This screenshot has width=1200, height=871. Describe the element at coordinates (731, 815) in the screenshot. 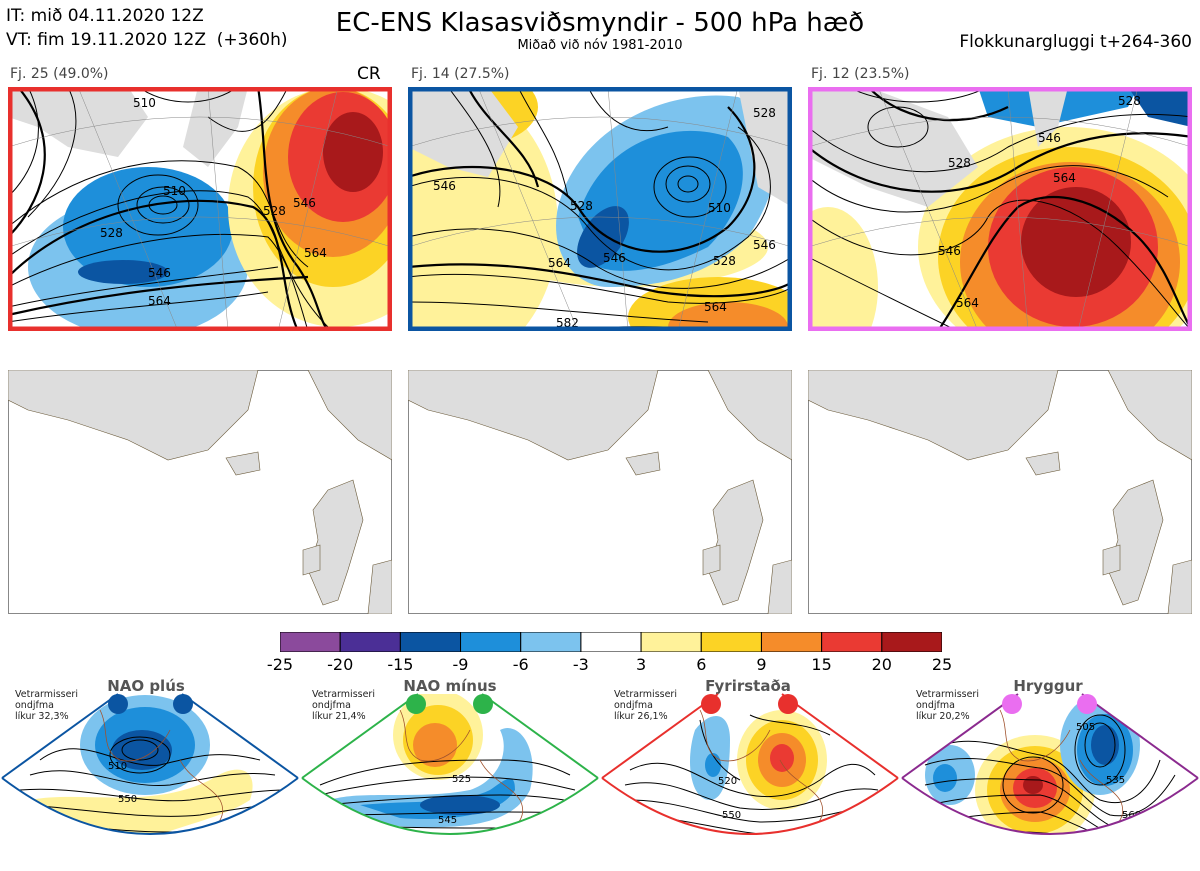

I see `regime-3-contour-label: 550` at that location.